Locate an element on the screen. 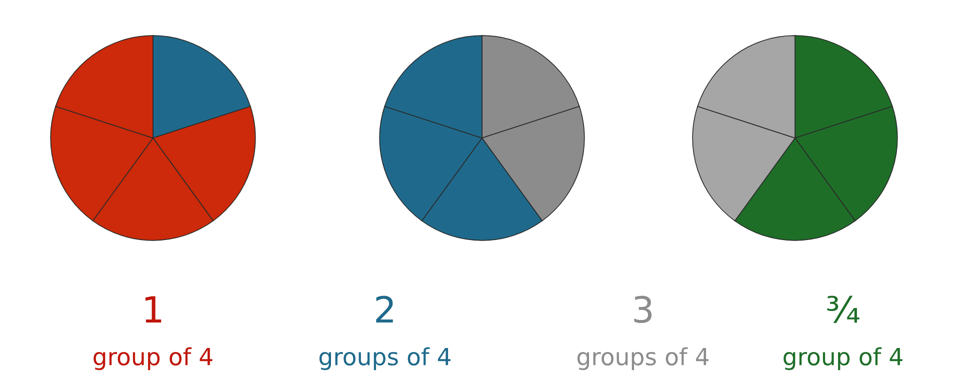 Image resolution: width=958 pixels, height=388 pixels. text: 3 groups of 4 is located at coordinates (642, 333).